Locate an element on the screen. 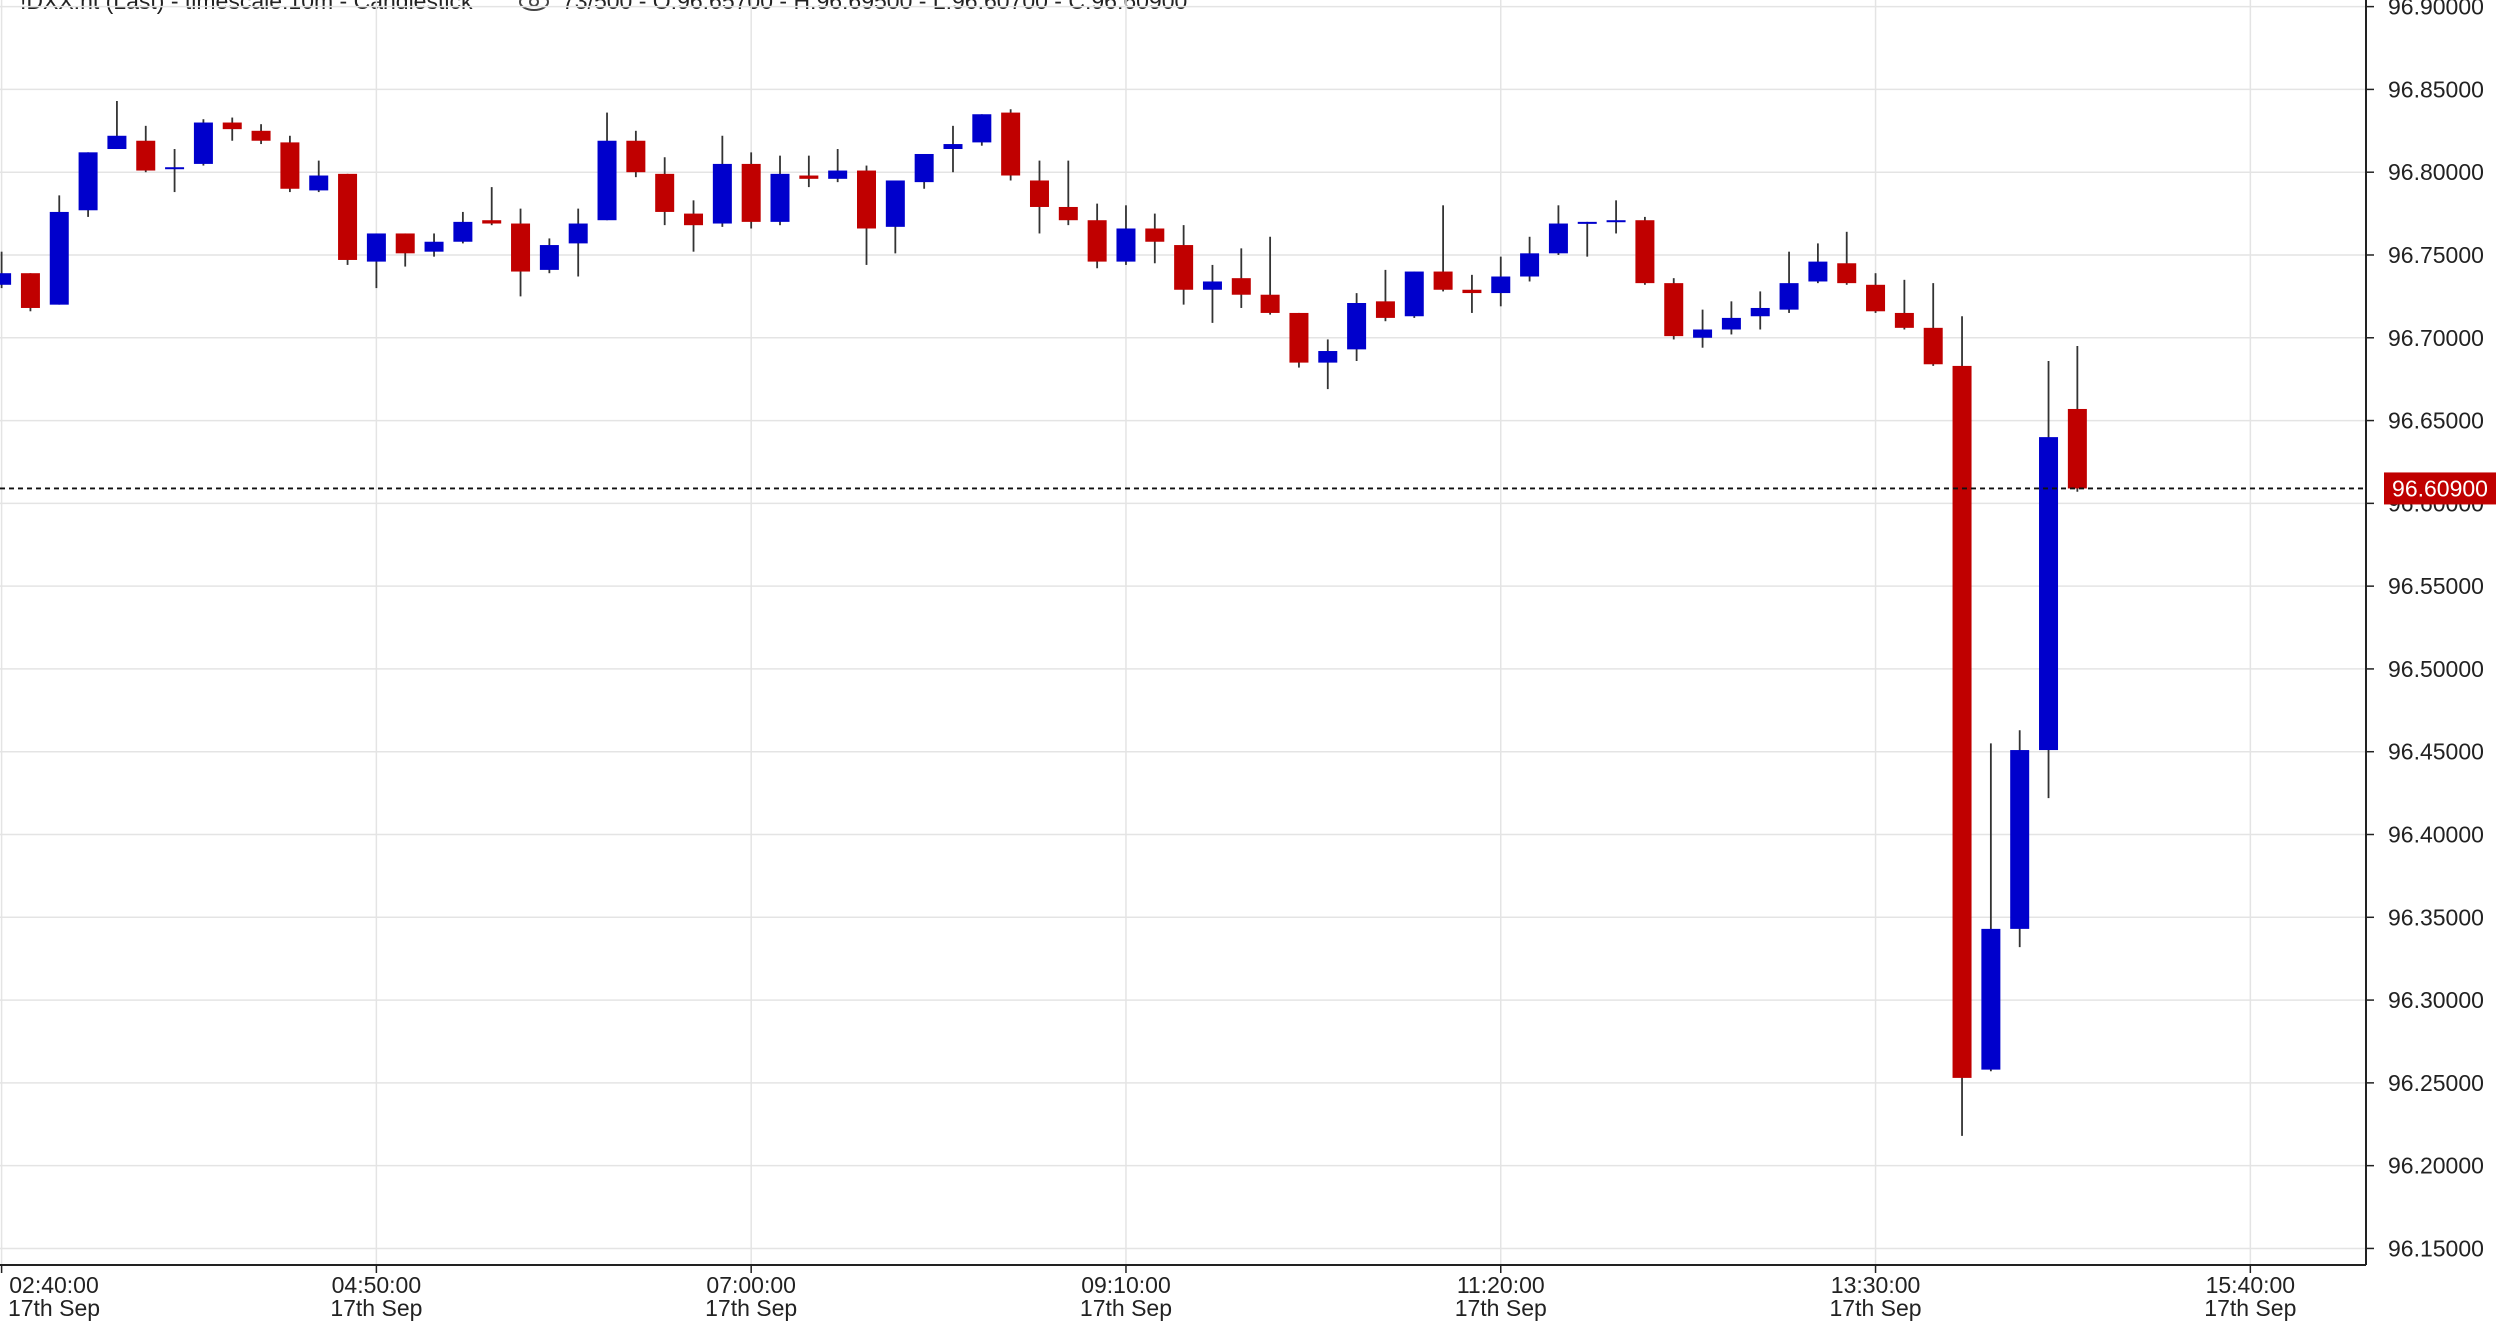 This screenshot has height=1335, width=2517. x-tick-label: 04:50:00 is located at coordinates (377, 1285).